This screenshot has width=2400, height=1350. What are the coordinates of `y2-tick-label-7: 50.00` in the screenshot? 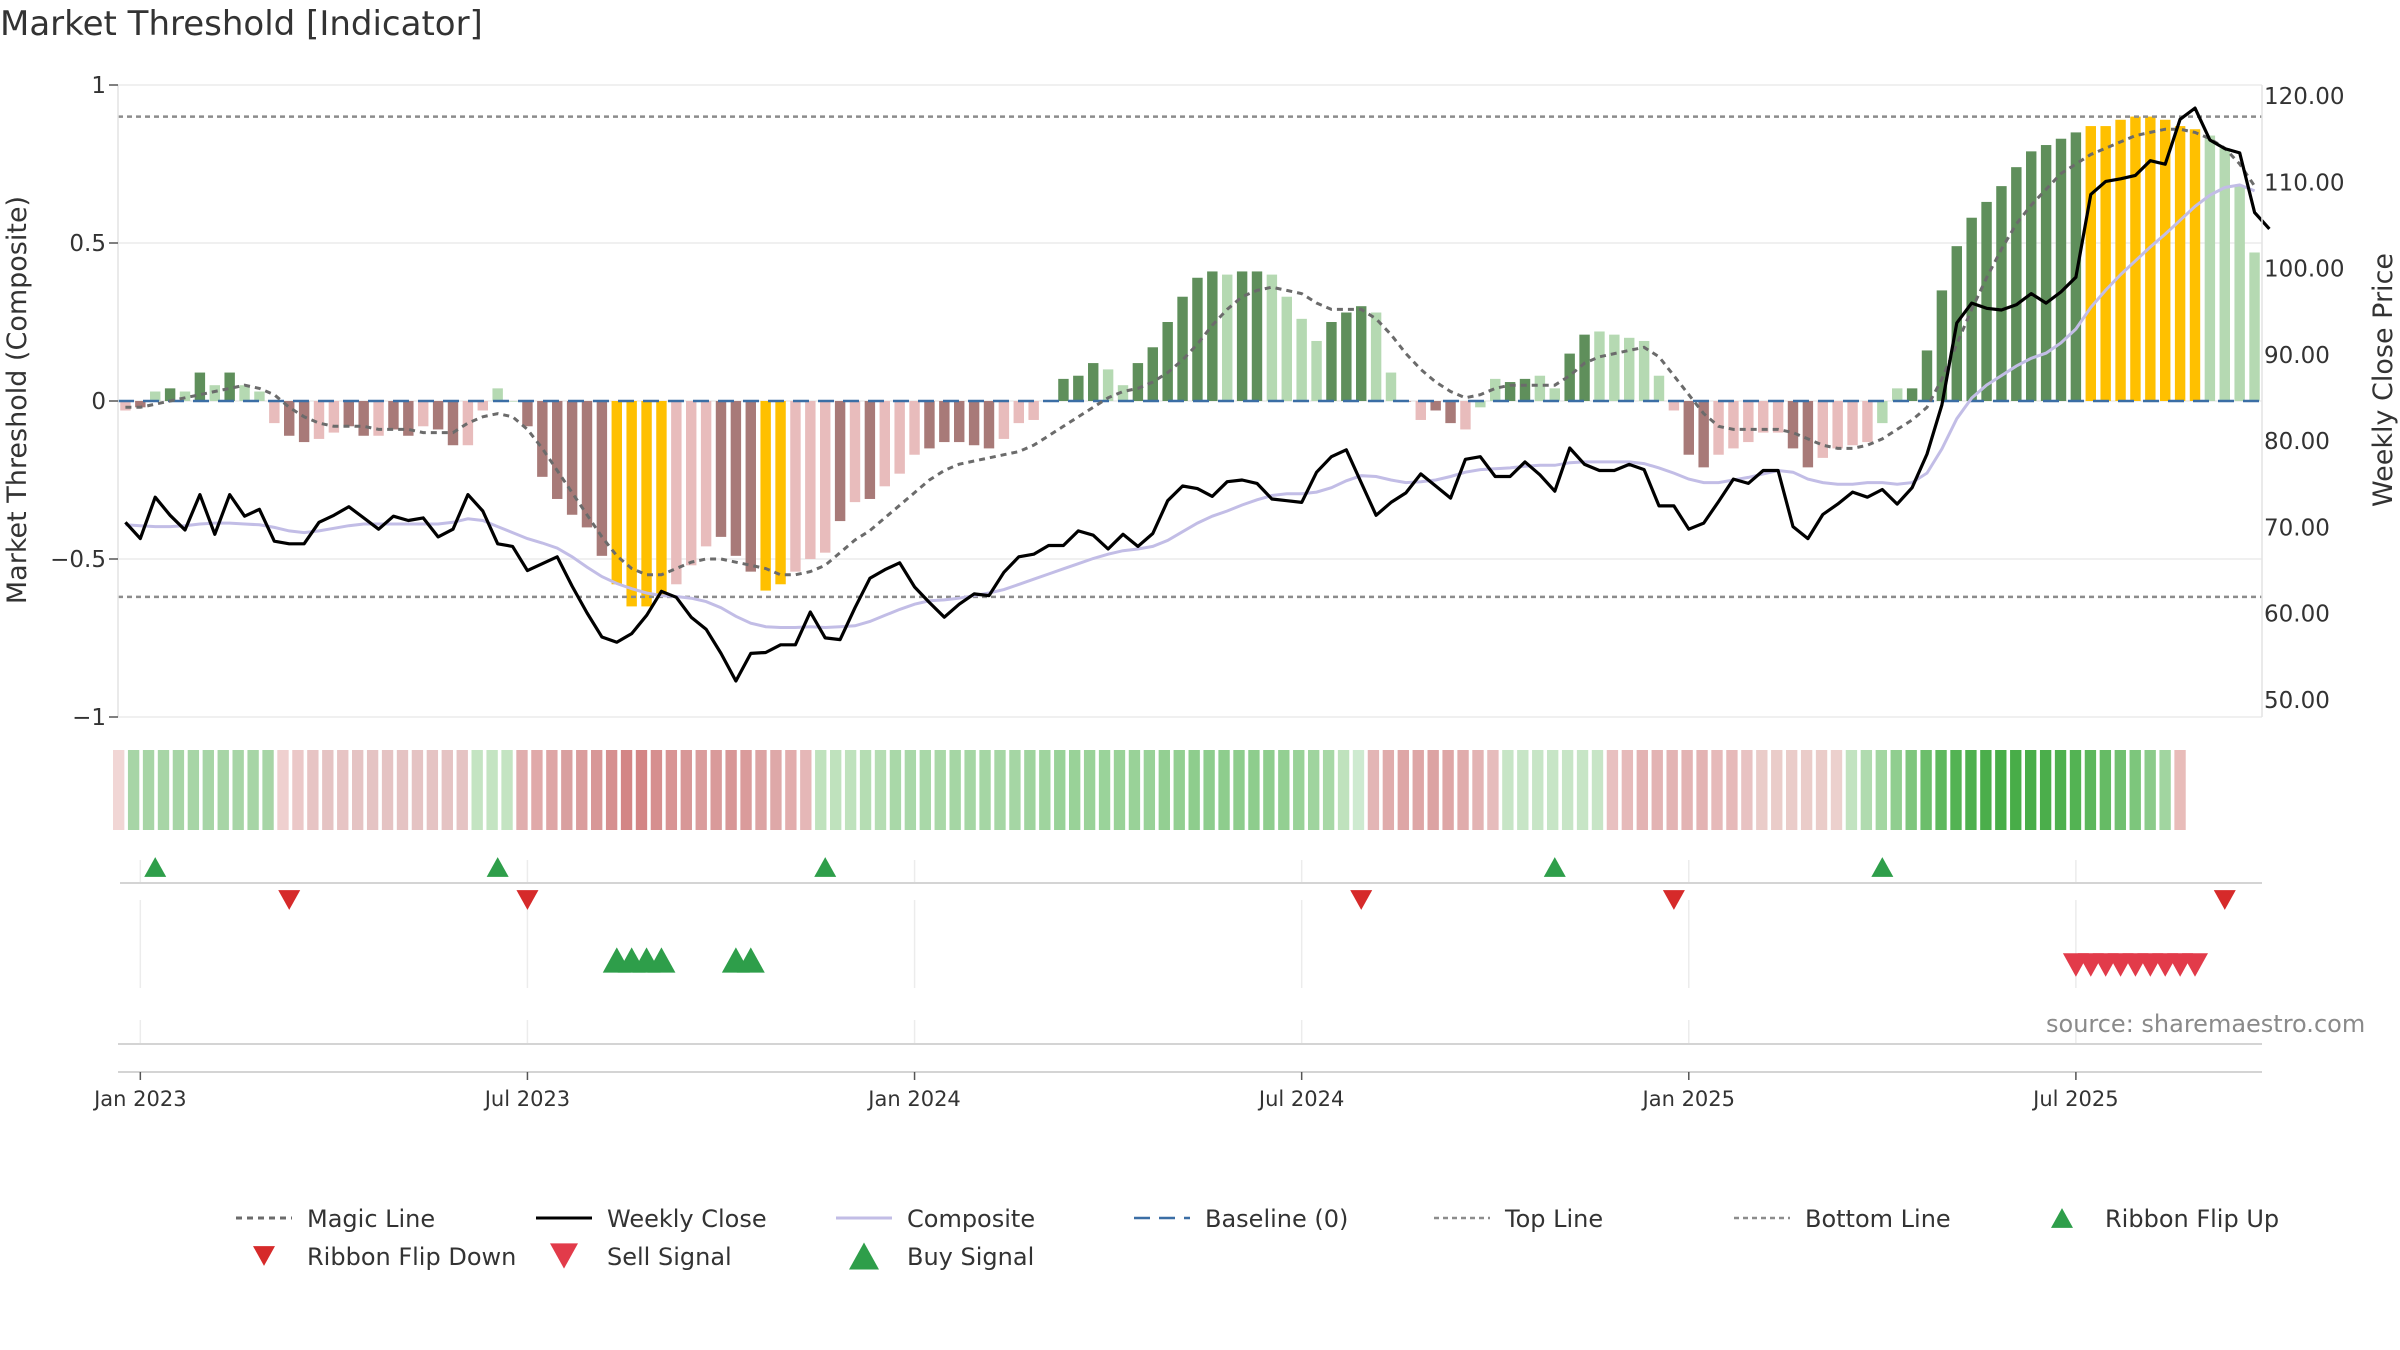 It's located at (2297, 701).